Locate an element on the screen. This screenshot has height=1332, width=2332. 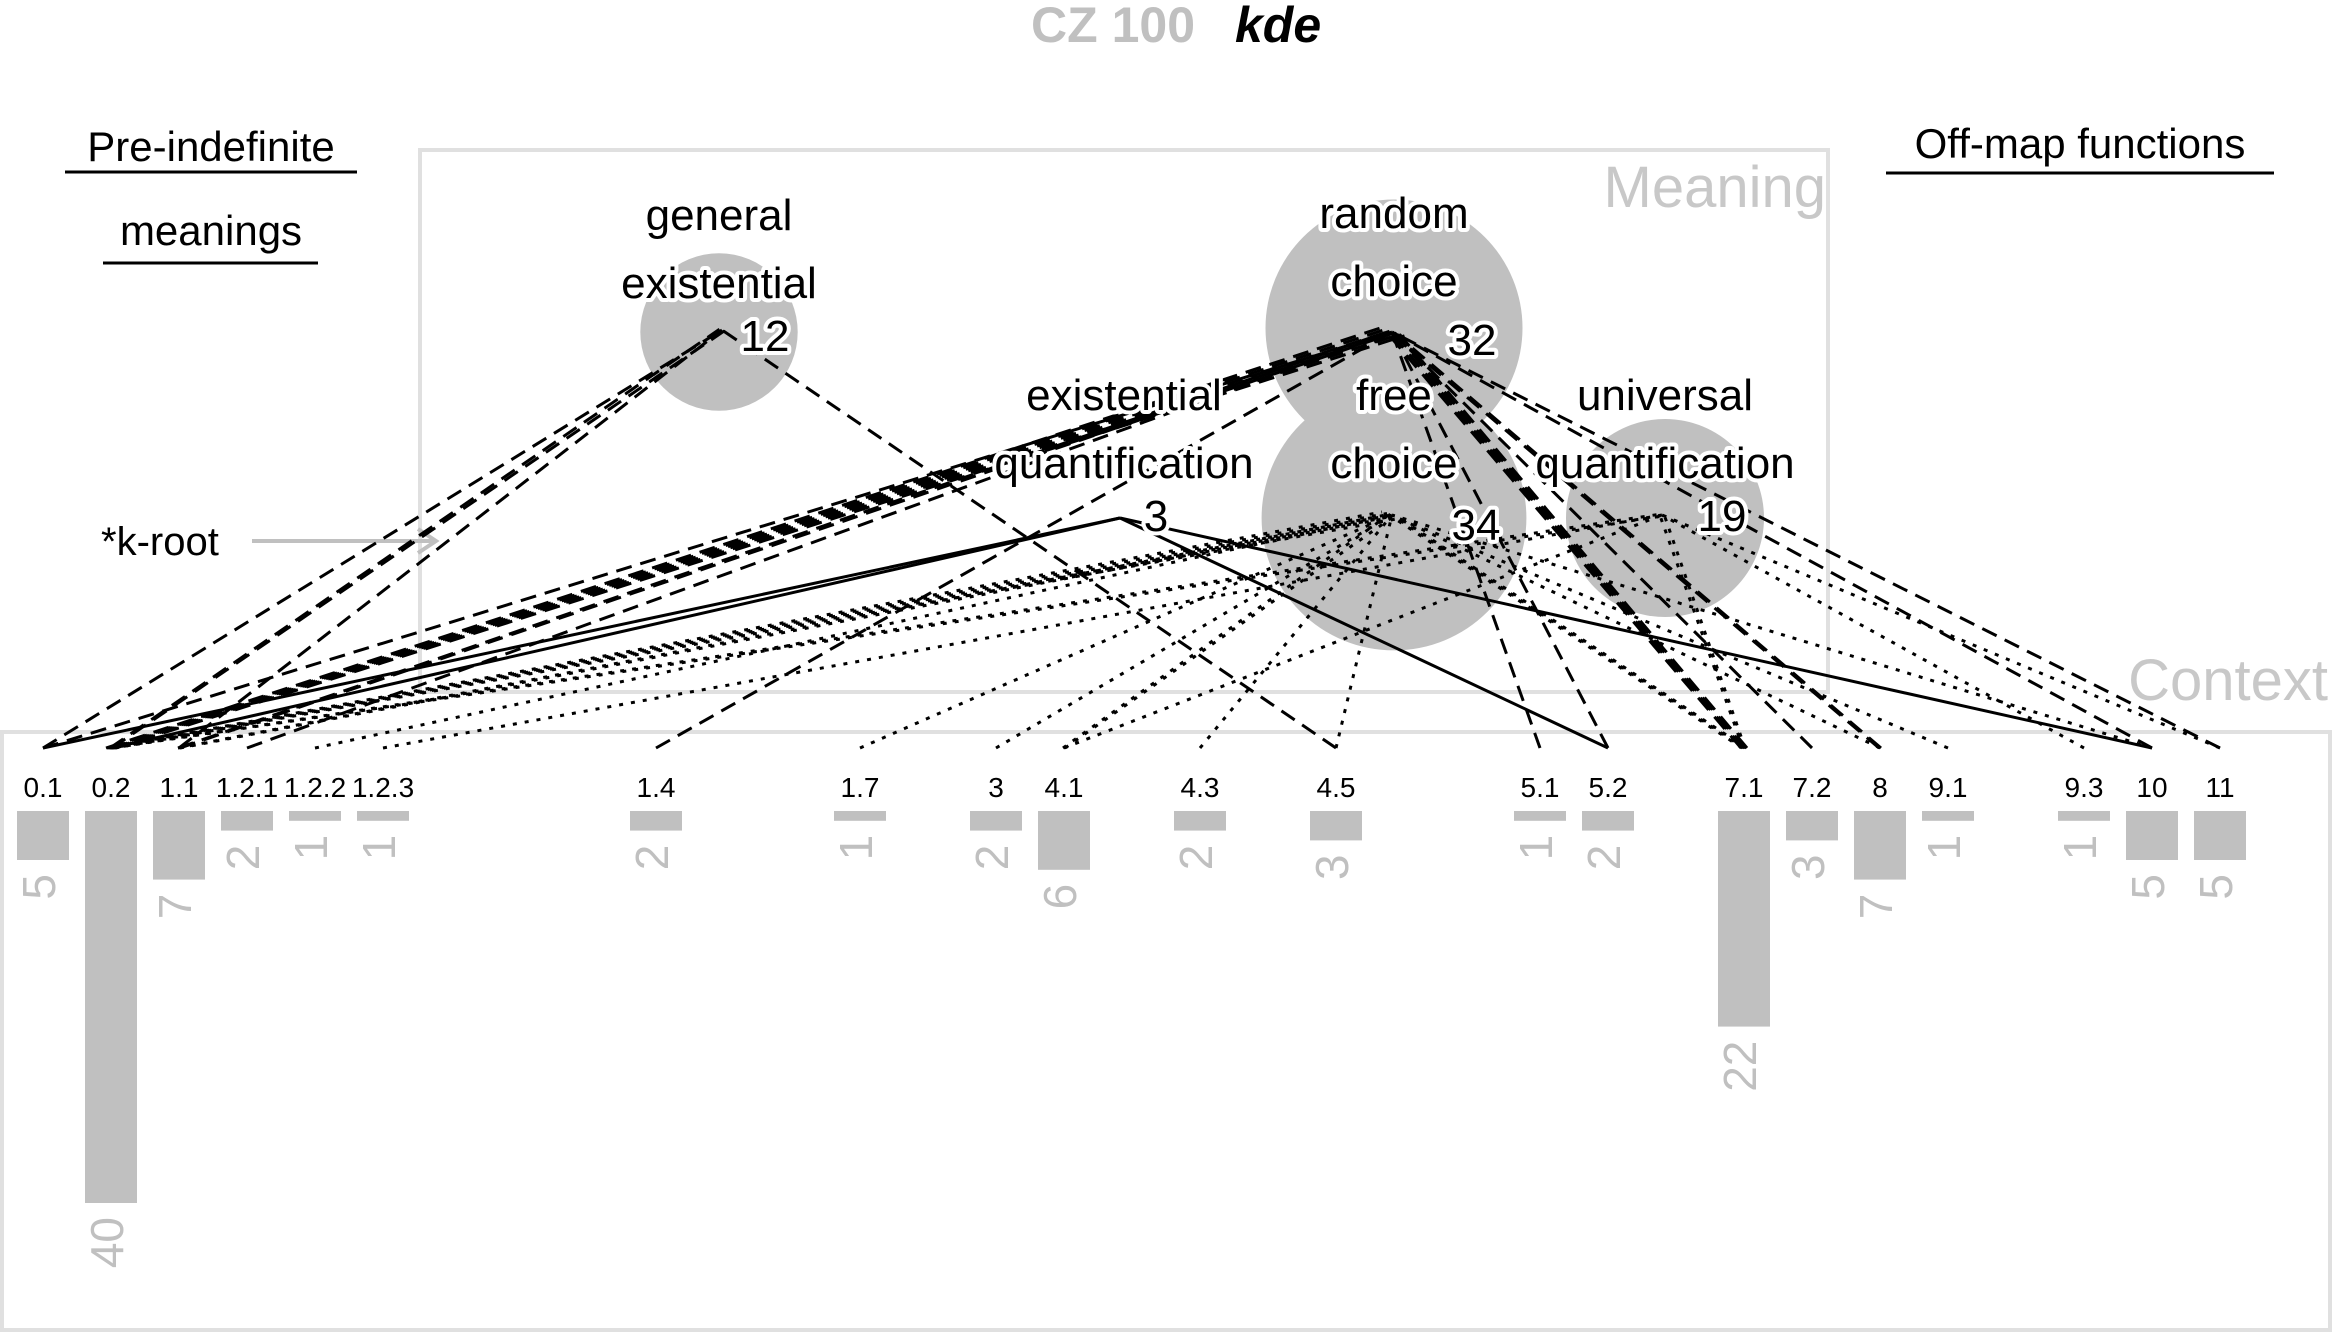
meaning-label-line2-general-existential-halo: existential is located at coordinates (719, 283).